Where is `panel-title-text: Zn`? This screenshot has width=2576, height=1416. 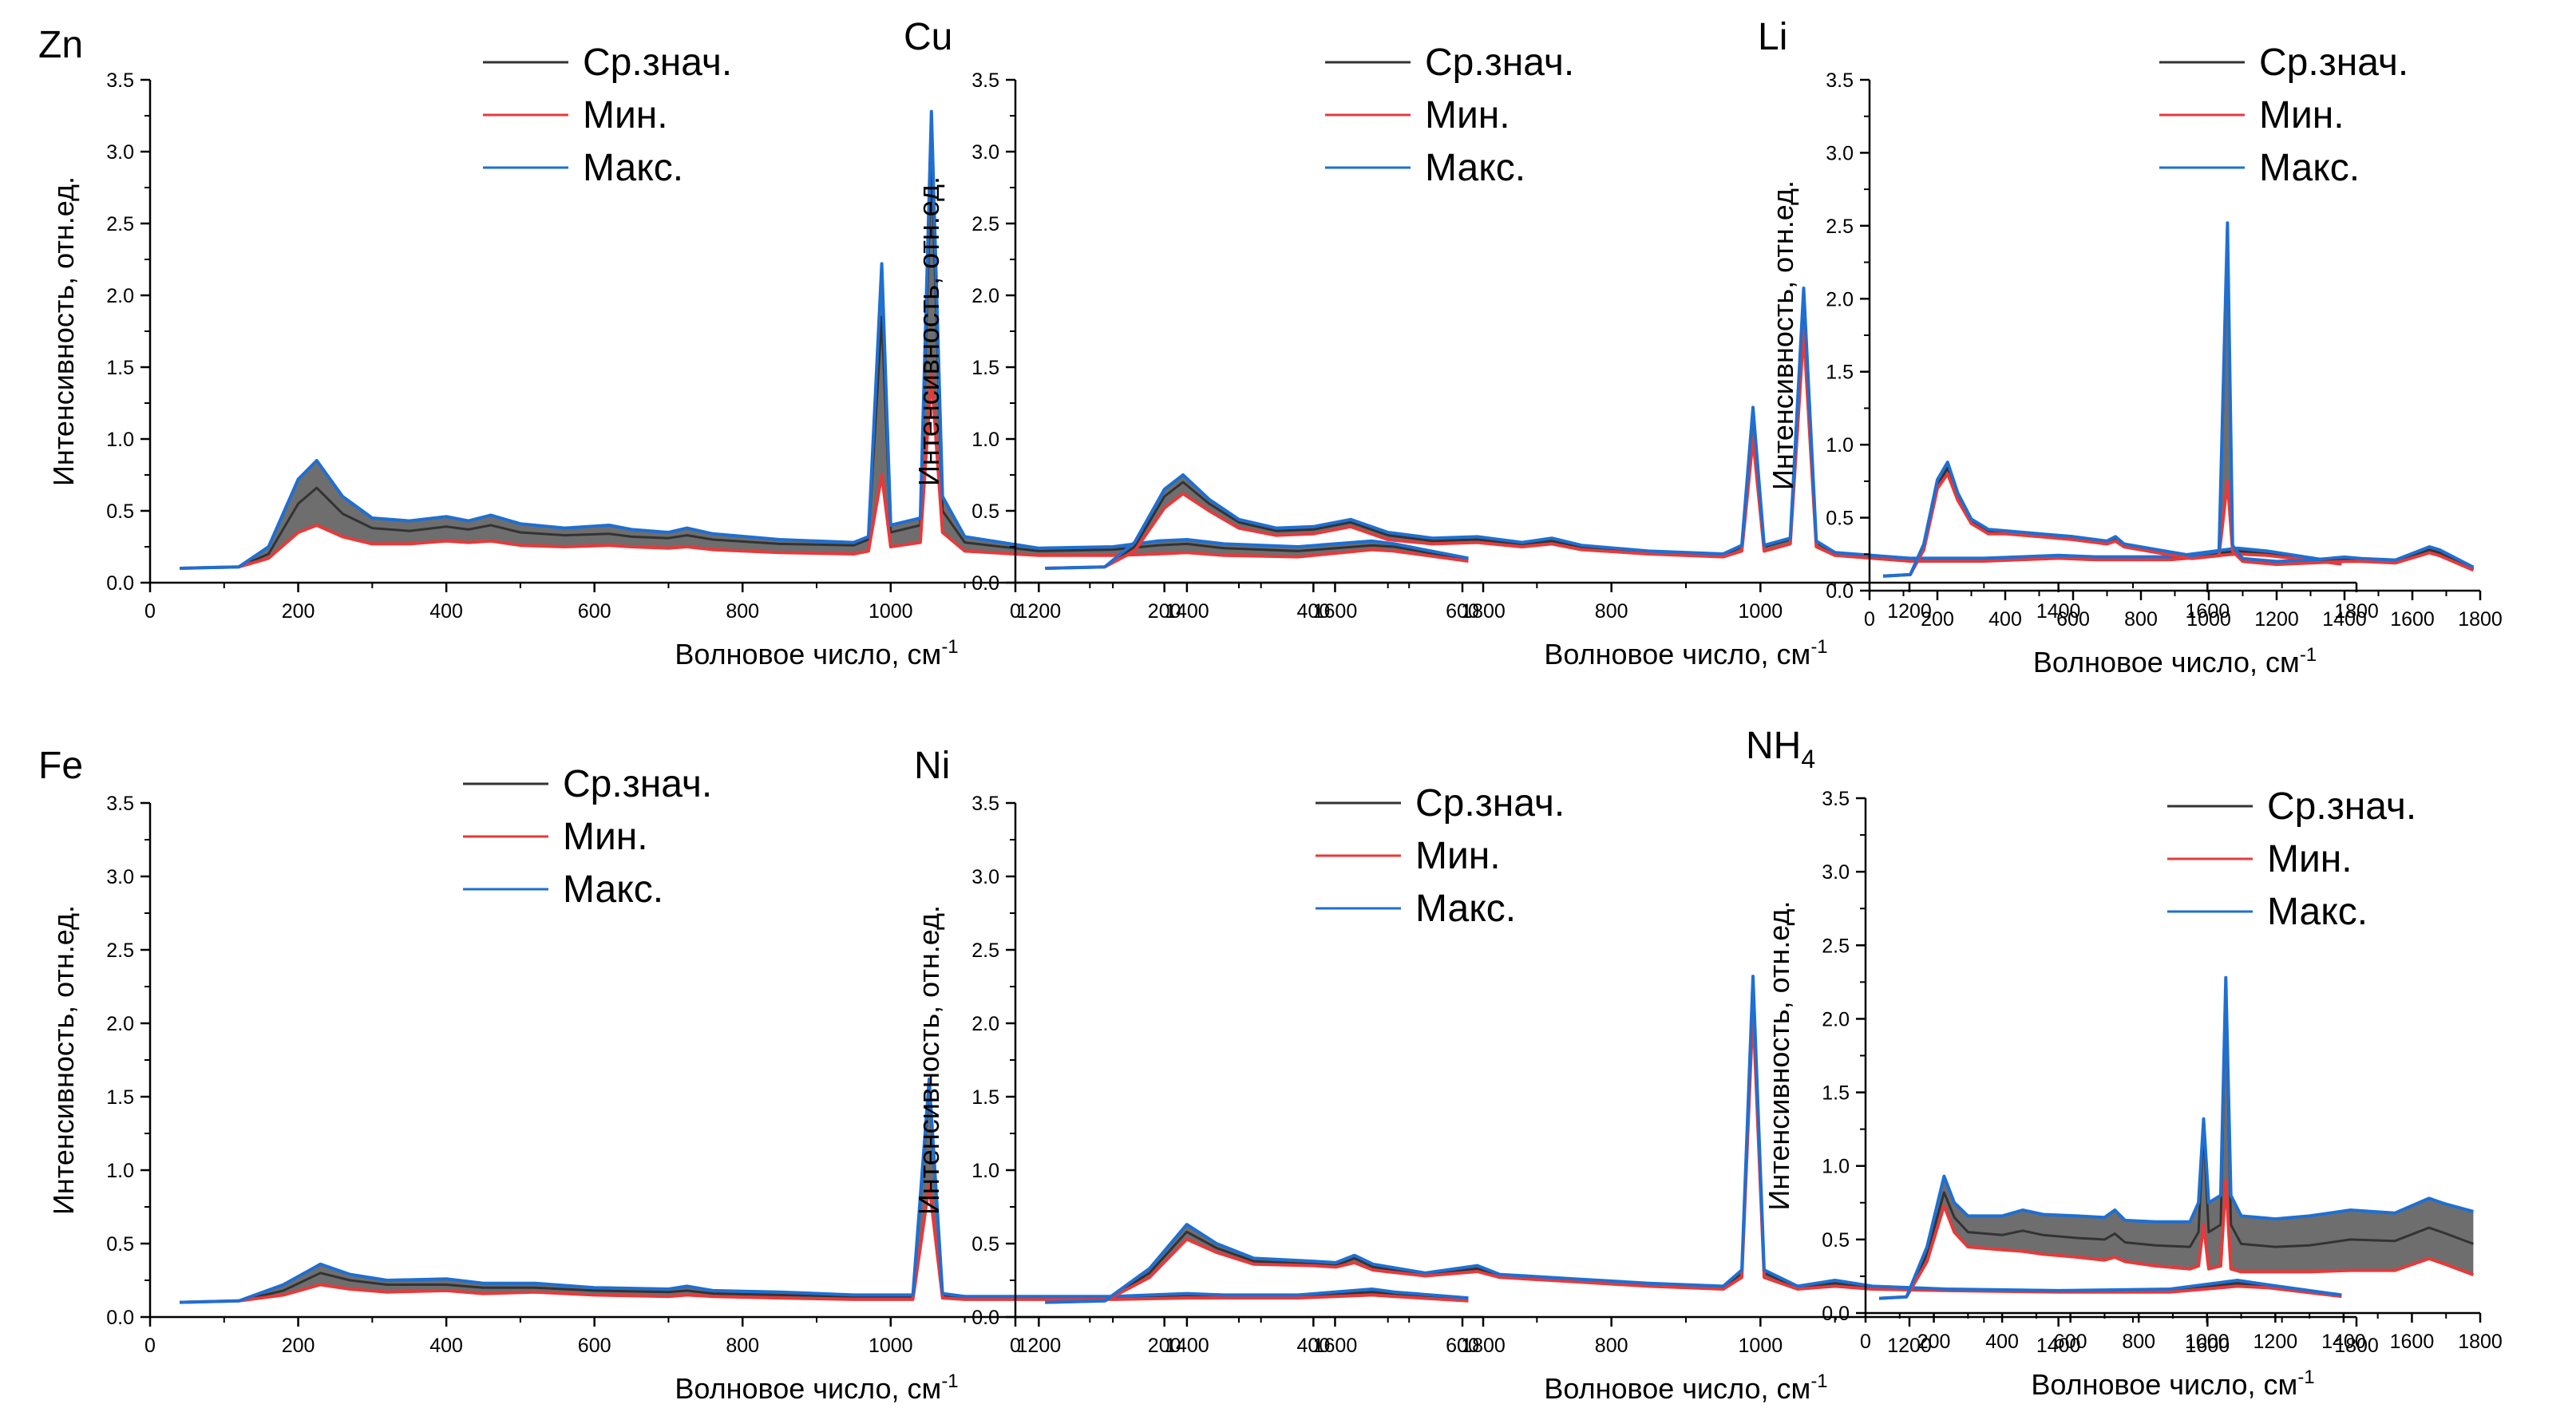 panel-title-text: Zn is located at coordinates (61, 45).